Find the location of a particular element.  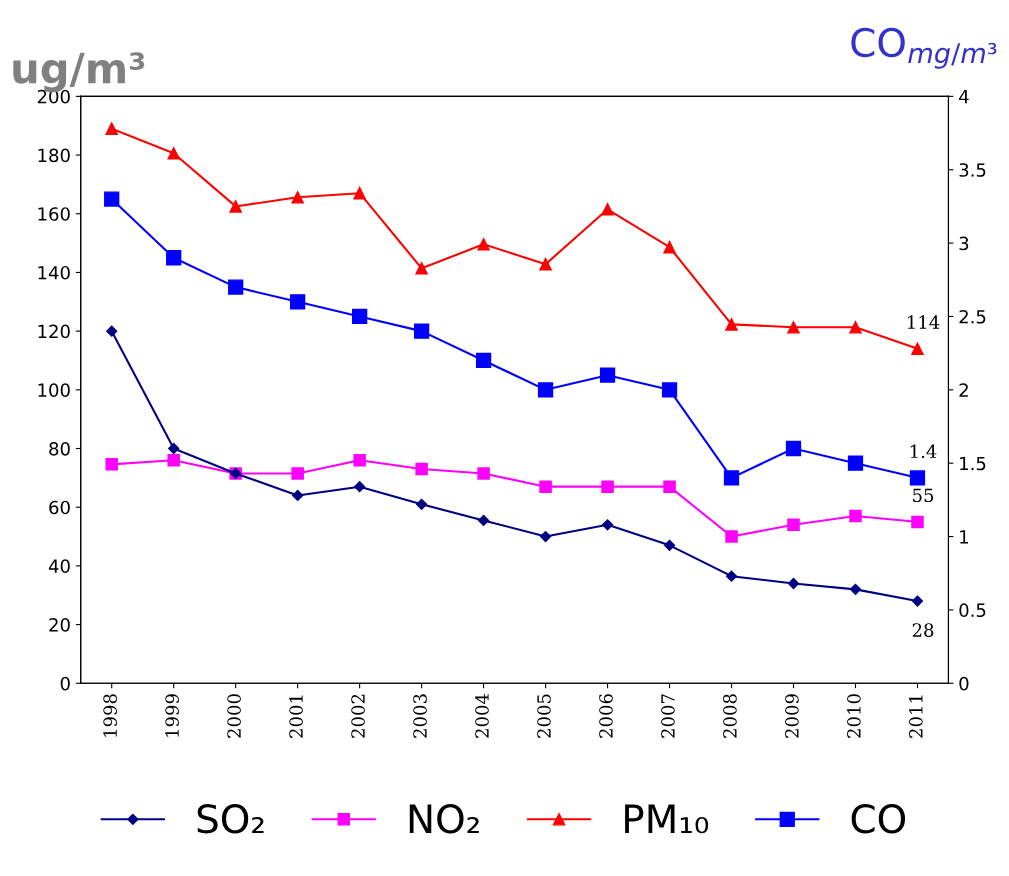

legend-label: PM₁₀ is located at coordinates (667, 819).